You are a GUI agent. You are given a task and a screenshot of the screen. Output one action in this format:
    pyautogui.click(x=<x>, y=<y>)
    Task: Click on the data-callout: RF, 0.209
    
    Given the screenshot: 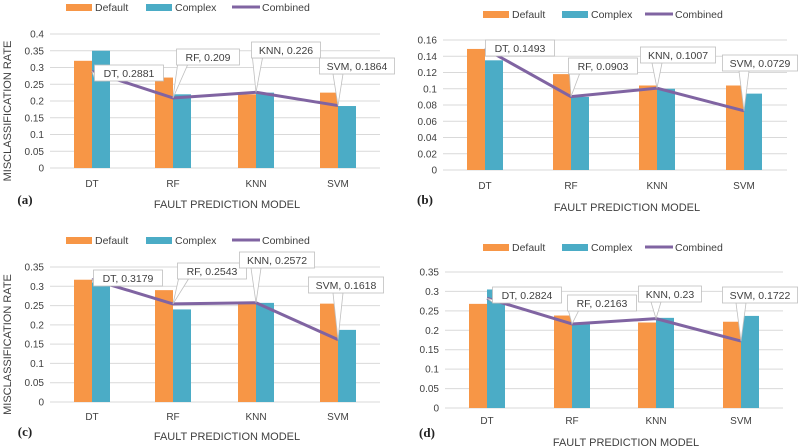 What is the action you would take?
    pyautogui.click(x=206, y=73)
    